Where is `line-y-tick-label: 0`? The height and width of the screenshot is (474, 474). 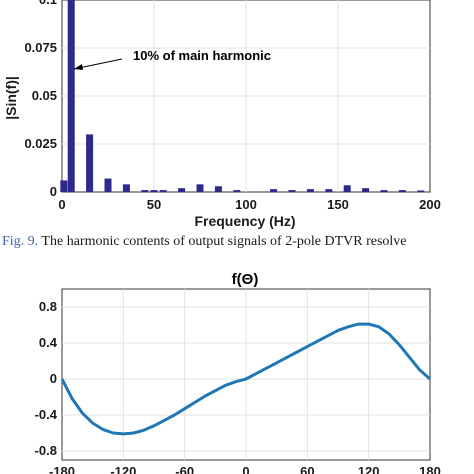 line-y-tick-label: 0 is located at coordinates (53, 378).